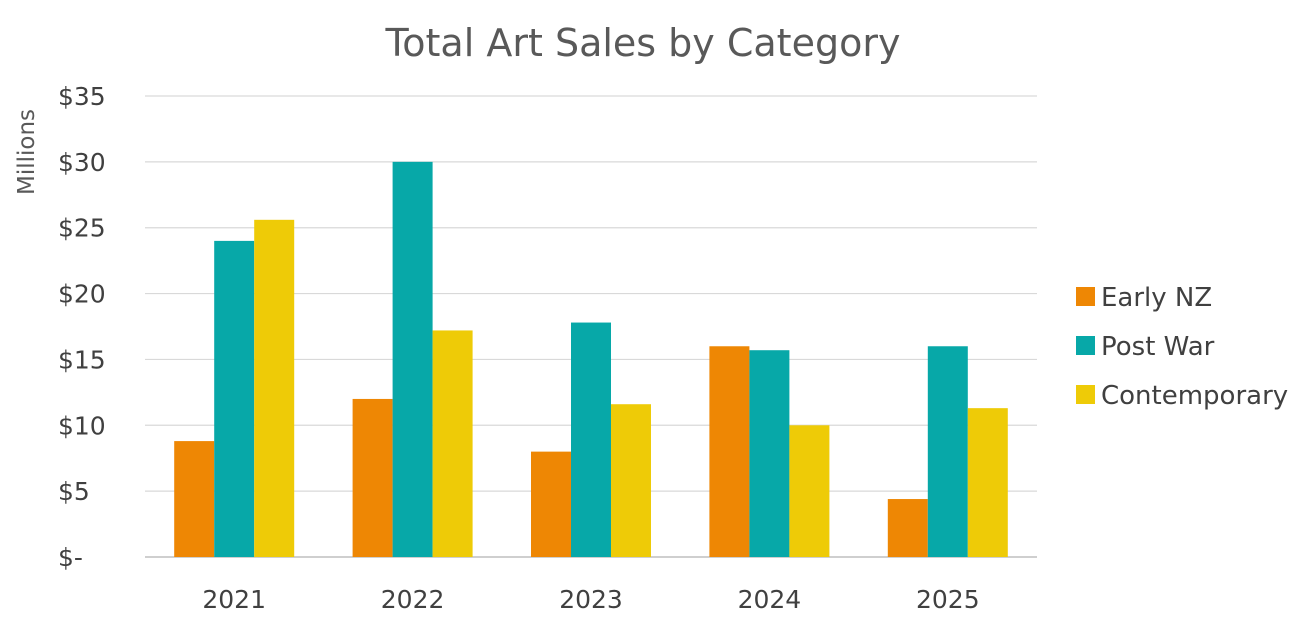  Describe the element at coordinates (1085, 394) in the screenshot. I see `legend-swatch-contemporary` at that location.